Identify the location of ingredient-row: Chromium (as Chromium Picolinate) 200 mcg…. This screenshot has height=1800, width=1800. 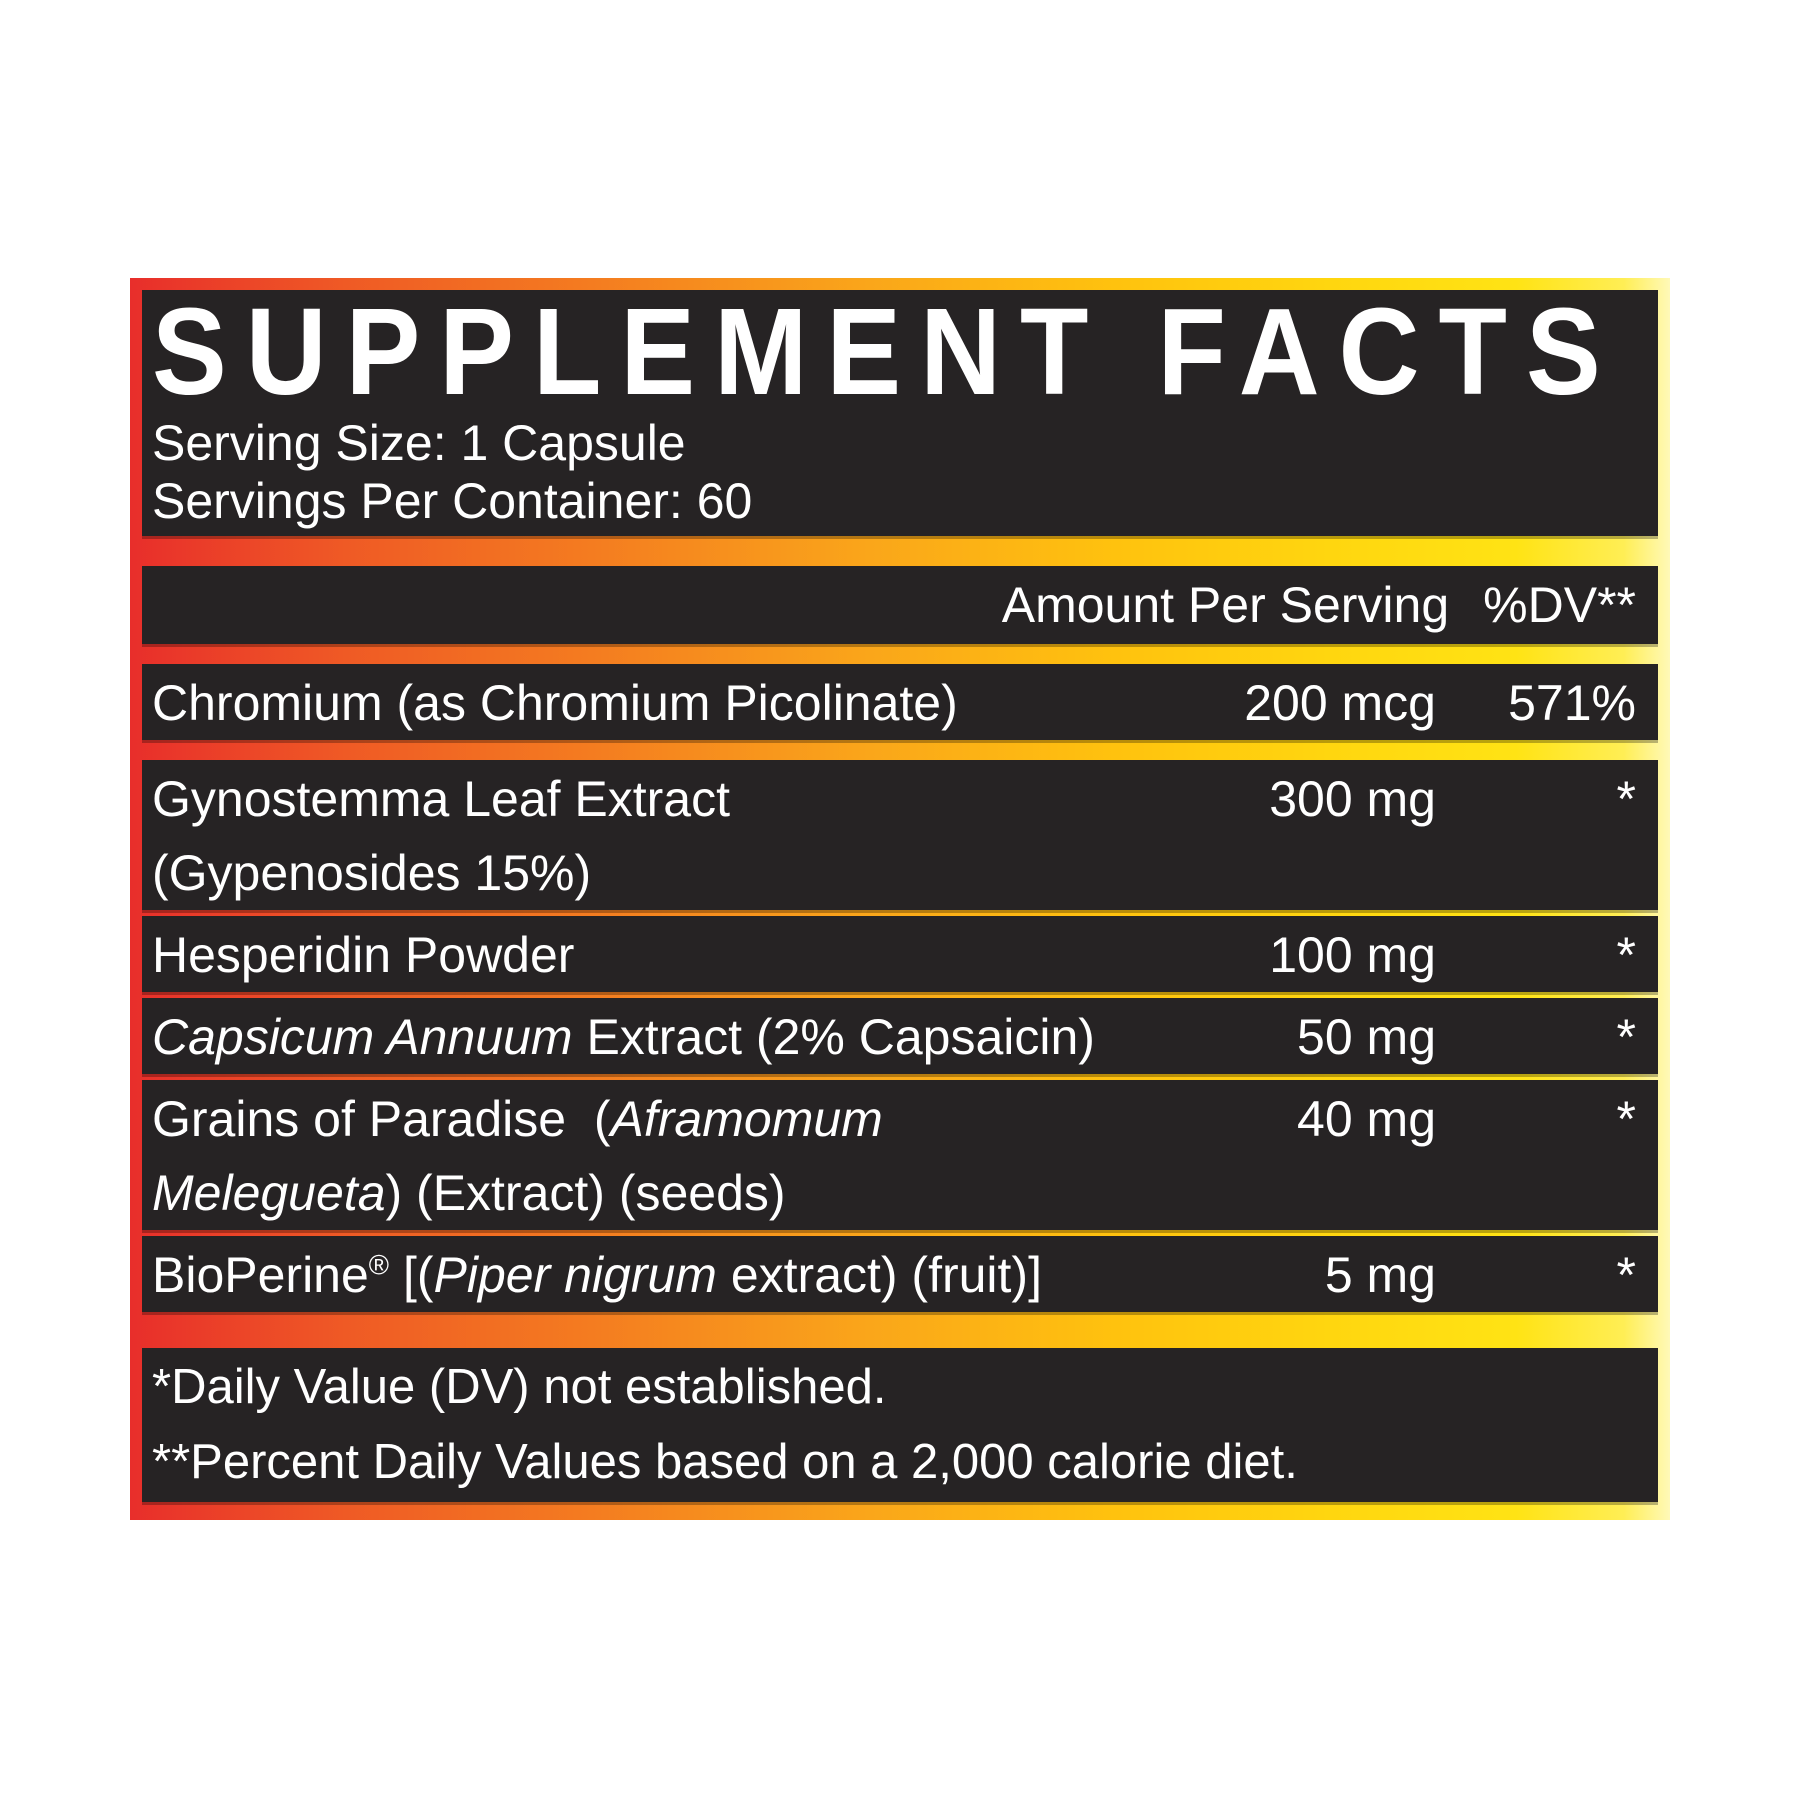
(900, 702).